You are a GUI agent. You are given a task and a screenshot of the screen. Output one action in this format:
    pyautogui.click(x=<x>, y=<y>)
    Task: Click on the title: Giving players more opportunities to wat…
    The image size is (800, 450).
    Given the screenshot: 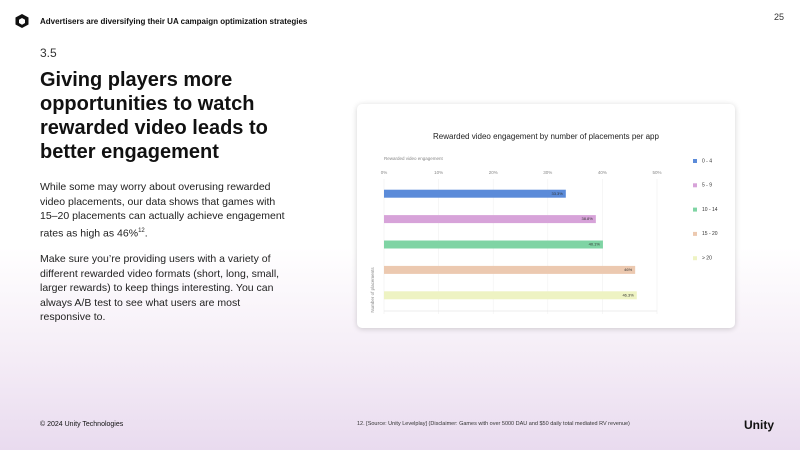 What is the action you would take?
    pyautogui.click(x=154, y=116)
    